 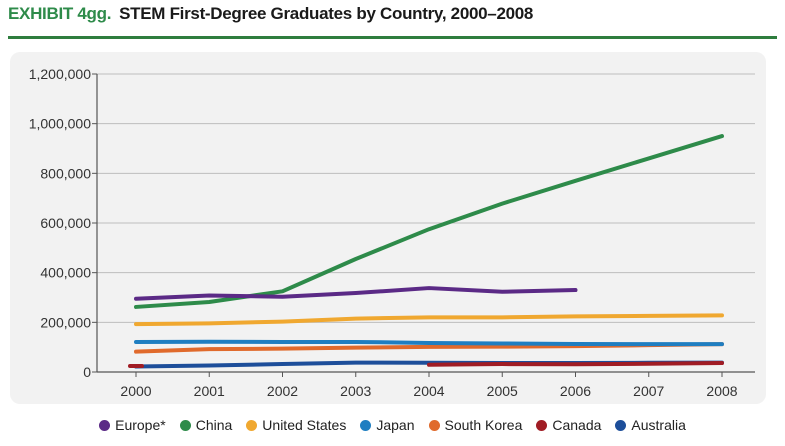 What do you see at coordinates (282, 391) in the screenshot?
I see `x-tick-label: 2002` at bounding box center [282, 391].